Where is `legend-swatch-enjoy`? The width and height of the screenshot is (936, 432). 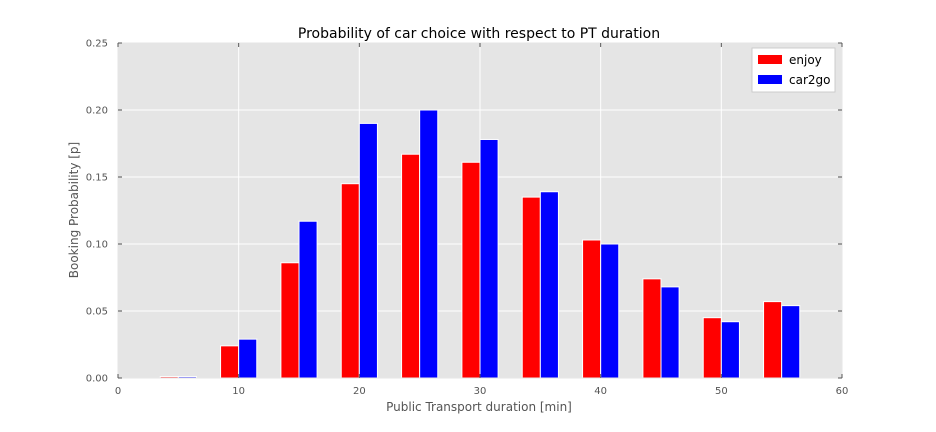 legend-swatch-enjoy is located at coordinates (770, 59).